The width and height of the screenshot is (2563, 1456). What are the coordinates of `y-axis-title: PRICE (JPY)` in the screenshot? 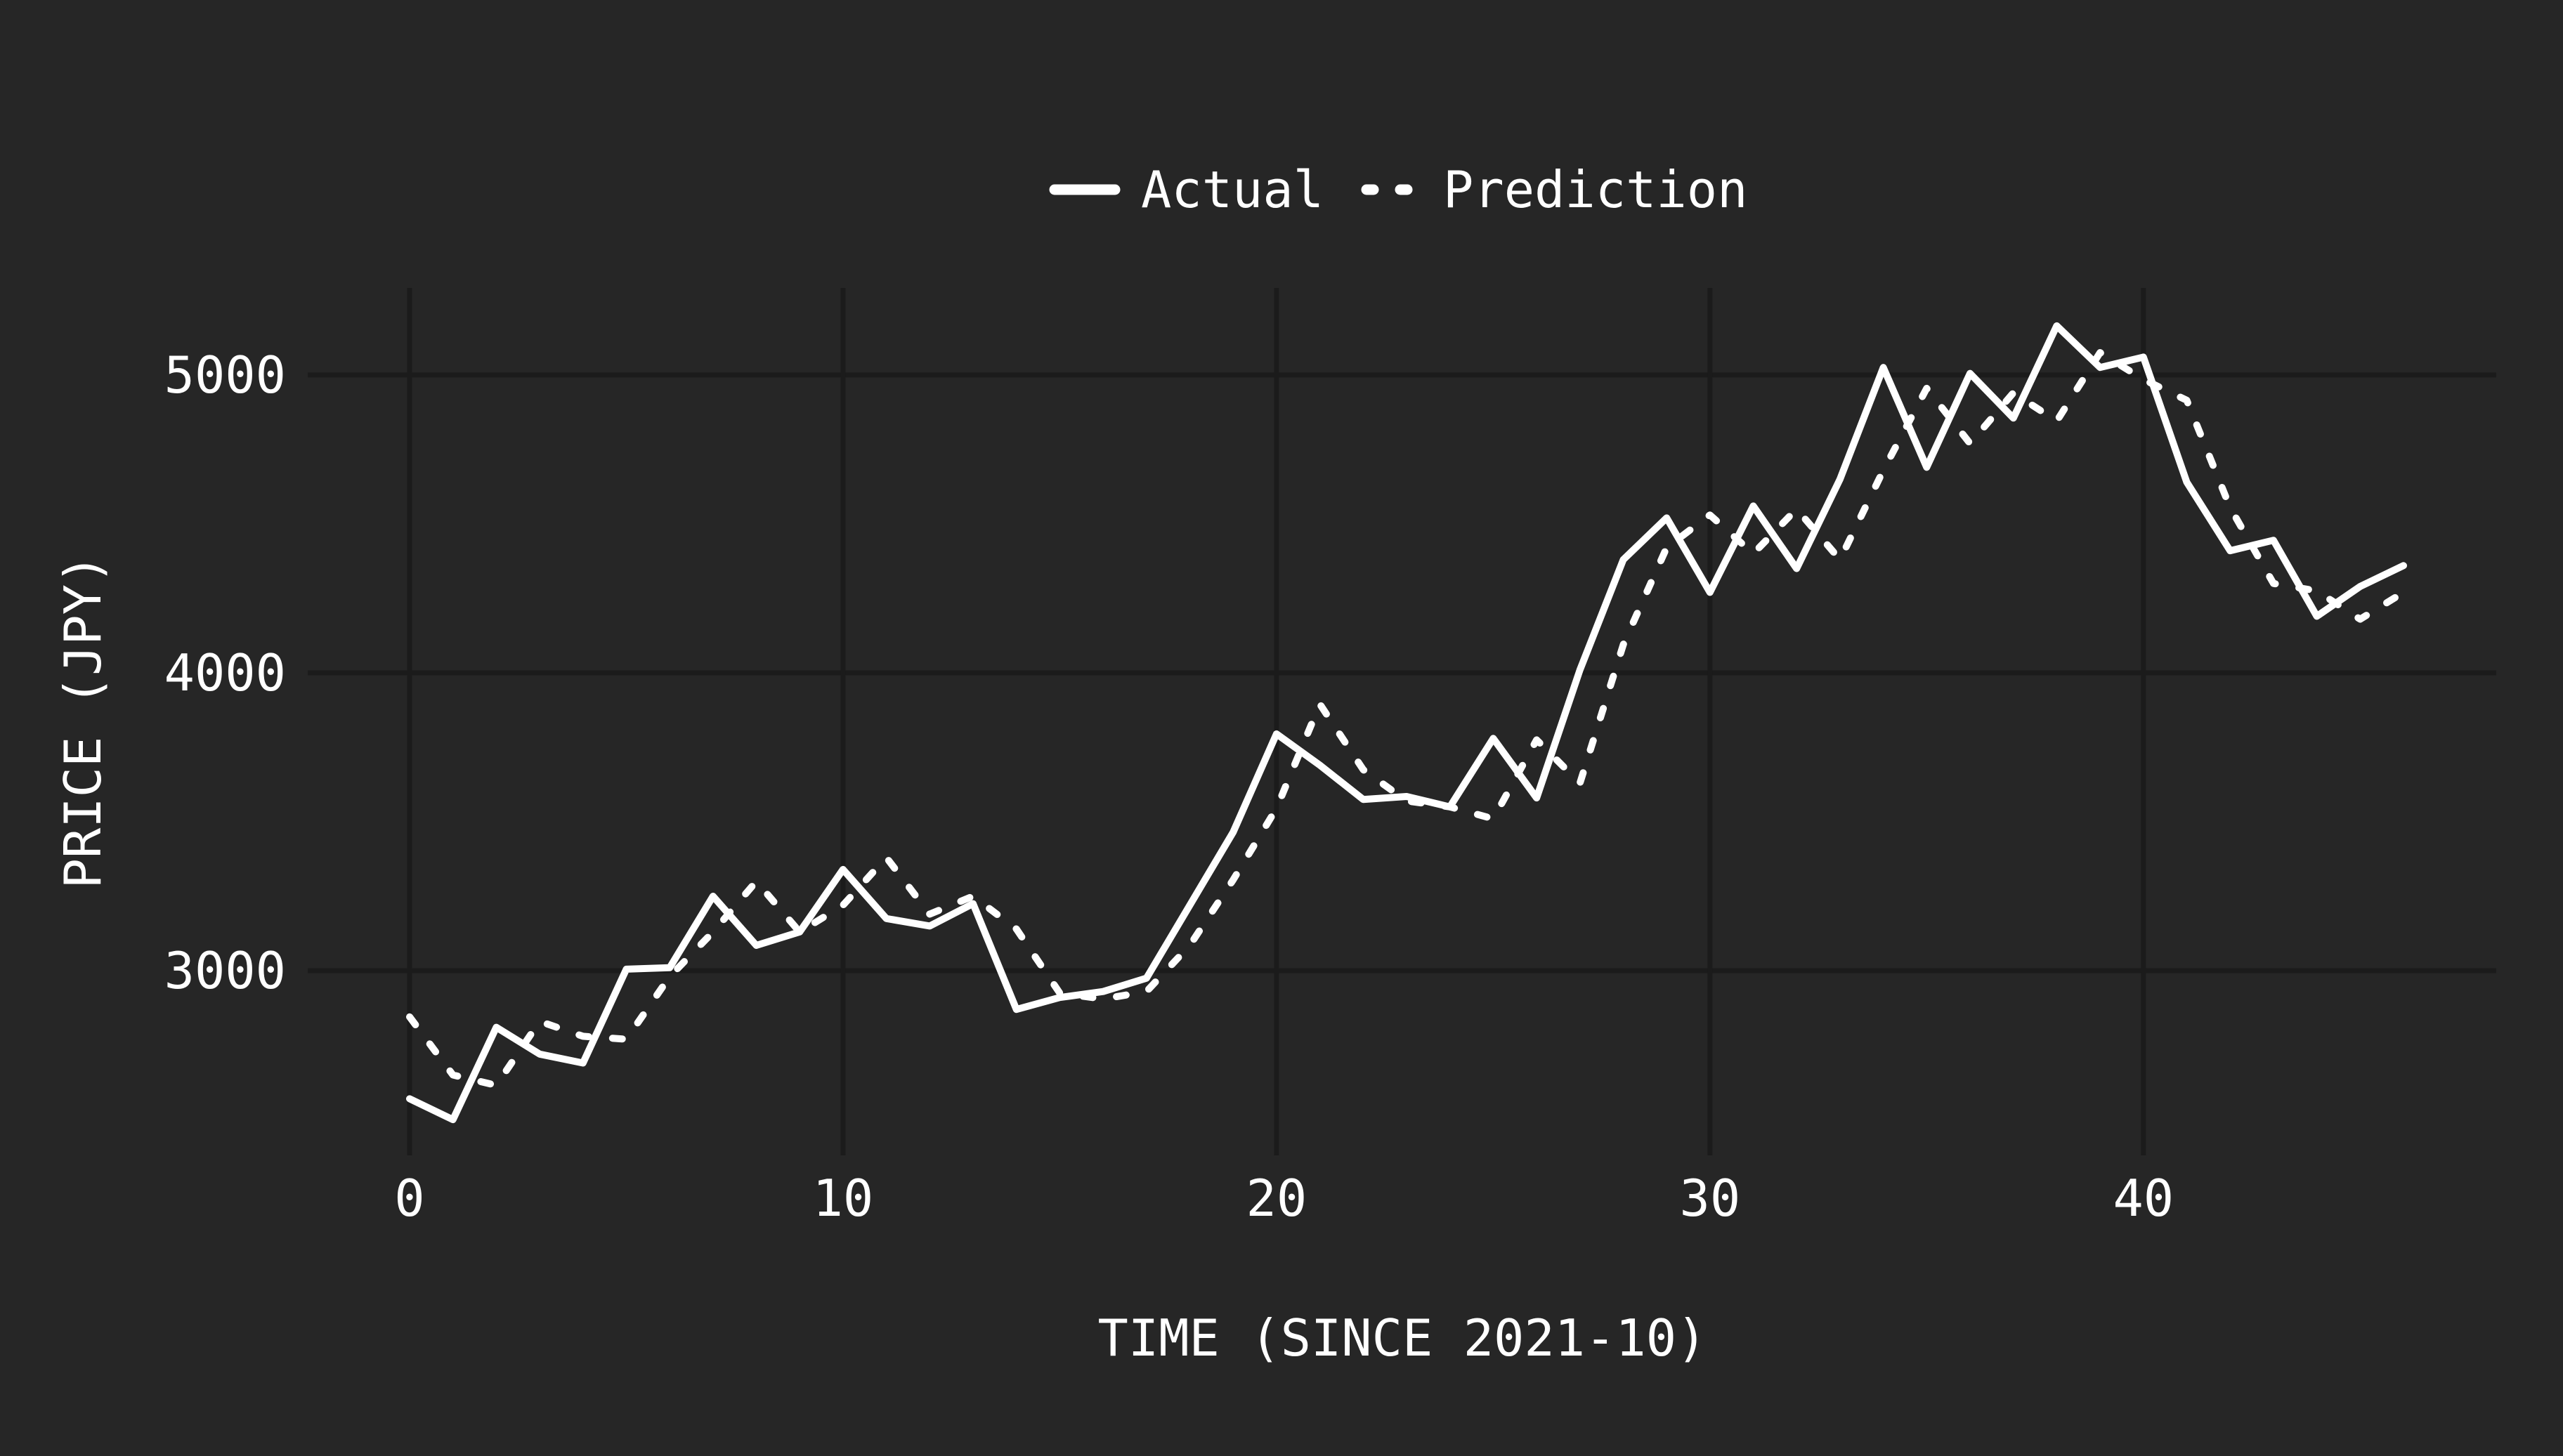 It's located at (82, 722).